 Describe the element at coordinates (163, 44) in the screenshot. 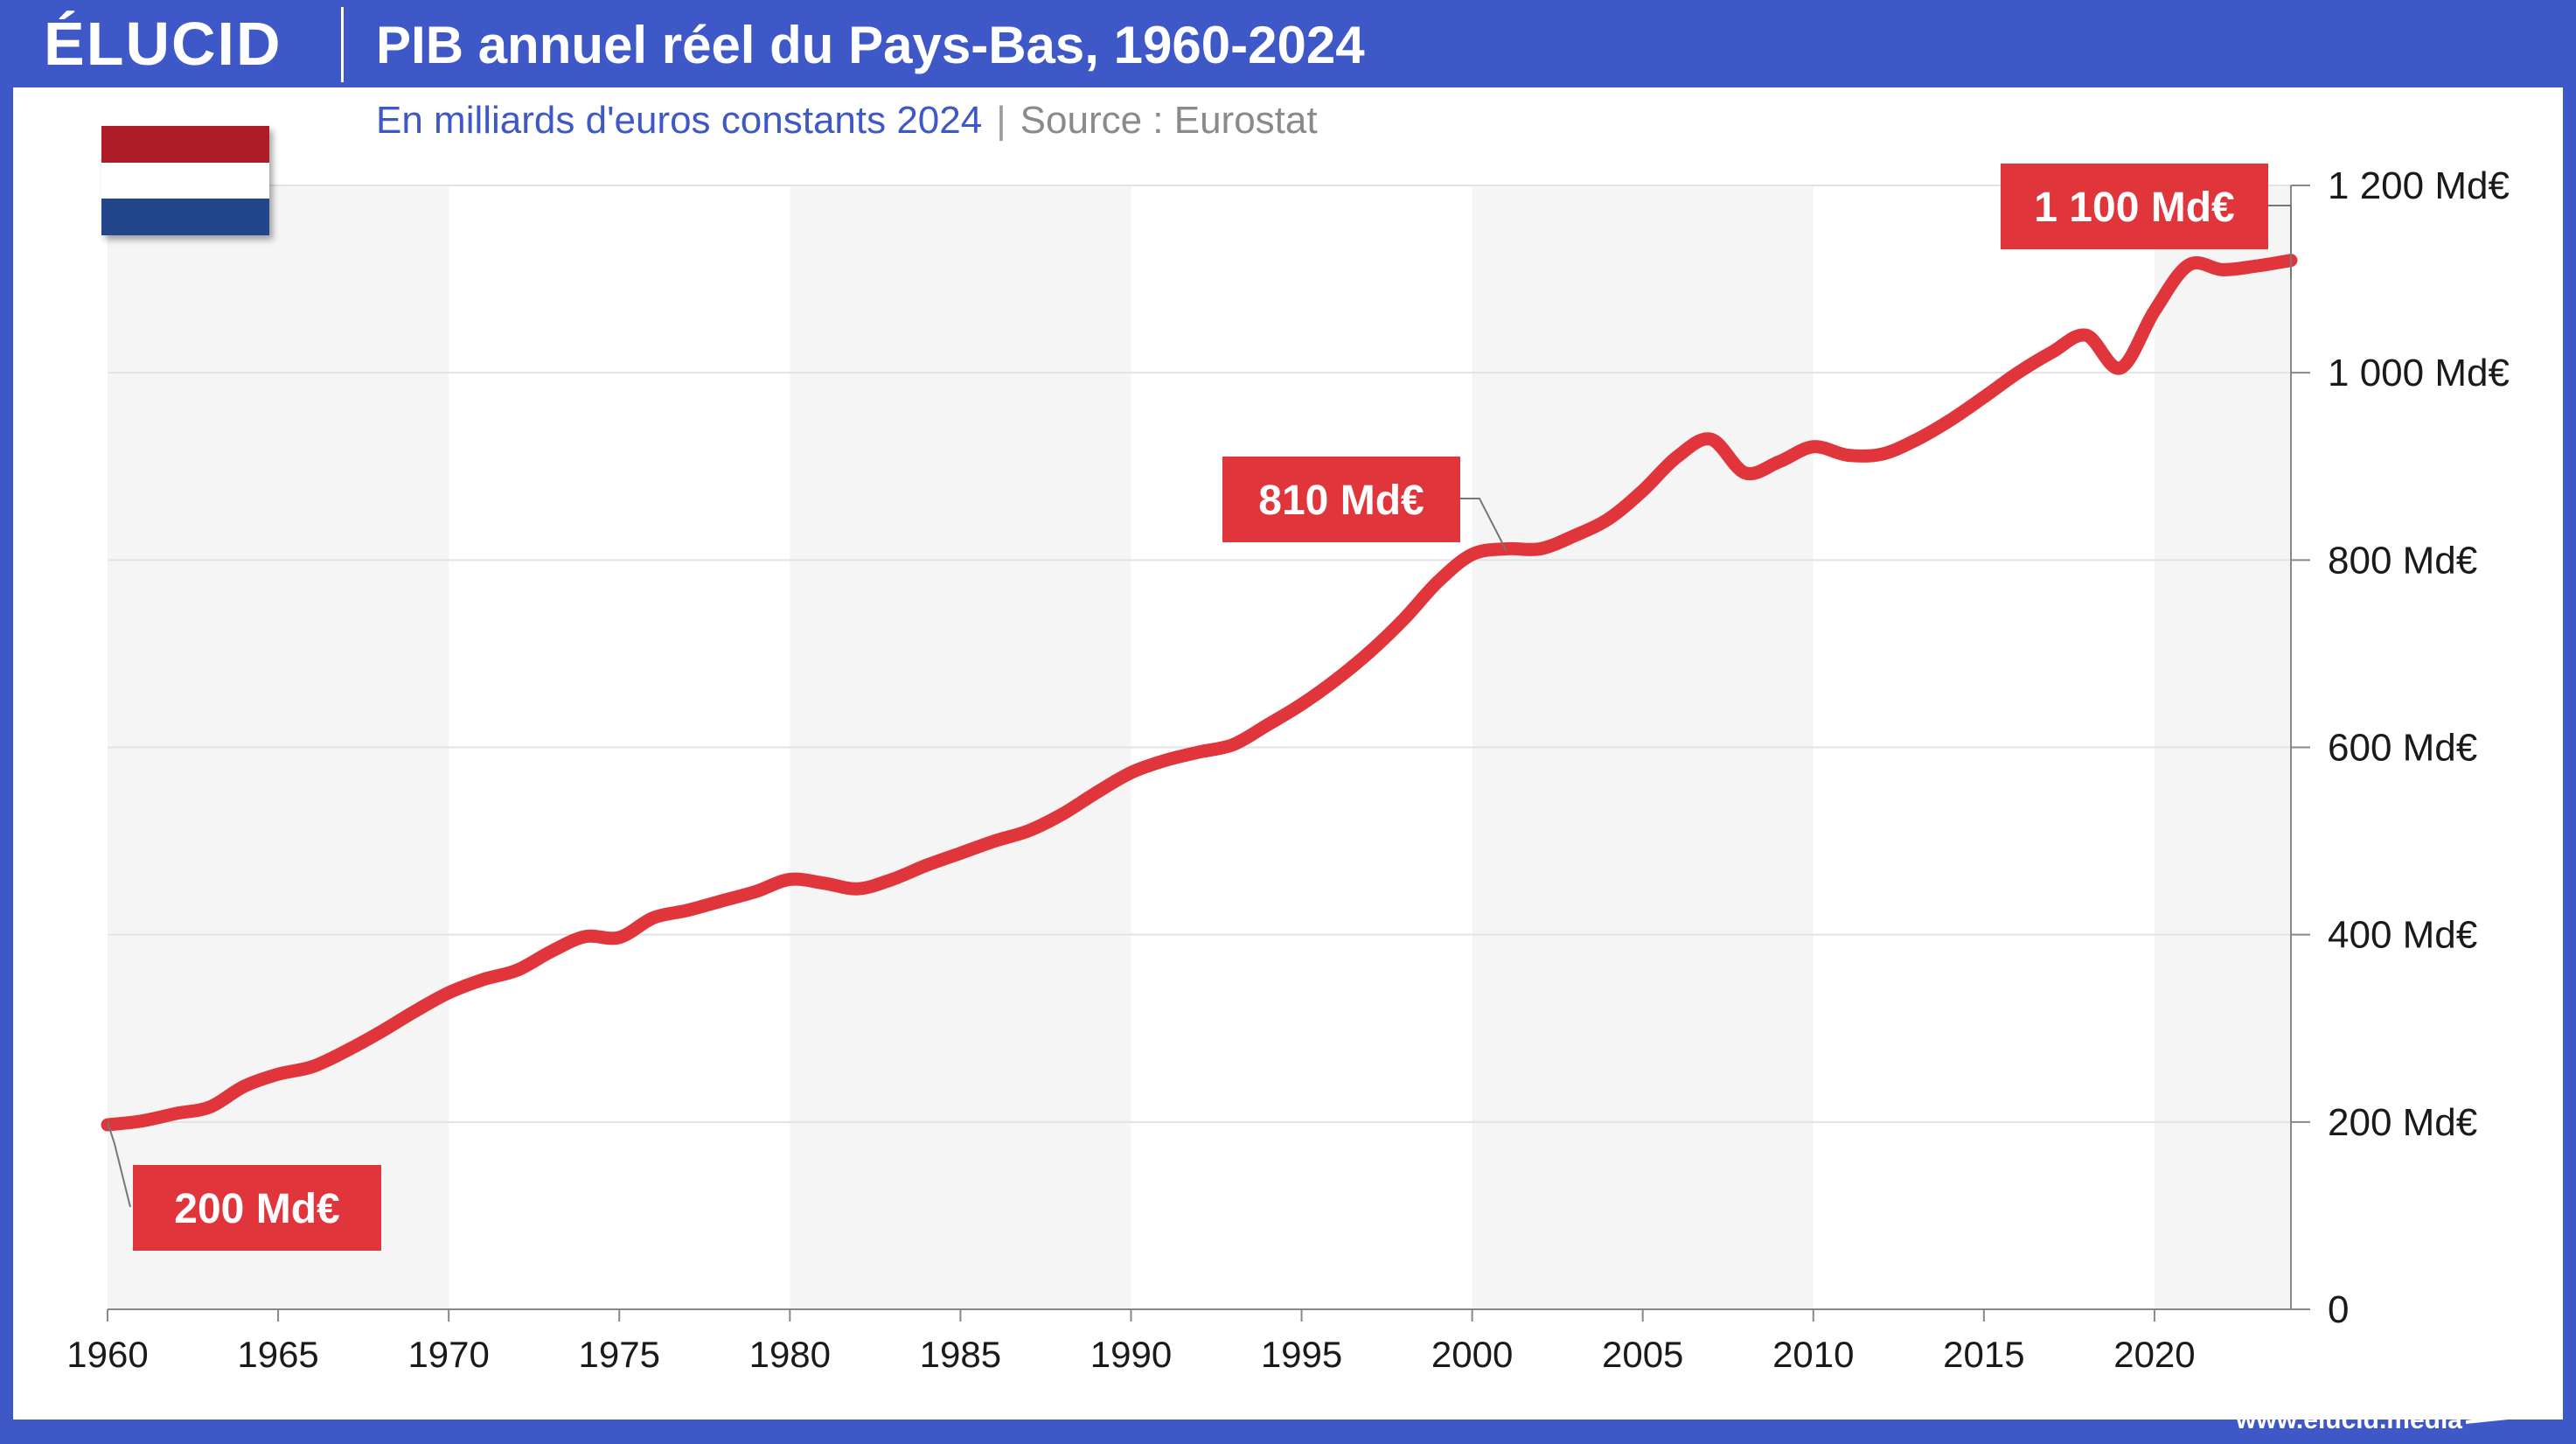

I see `elucid-logo: ÉLUCID` at that location.